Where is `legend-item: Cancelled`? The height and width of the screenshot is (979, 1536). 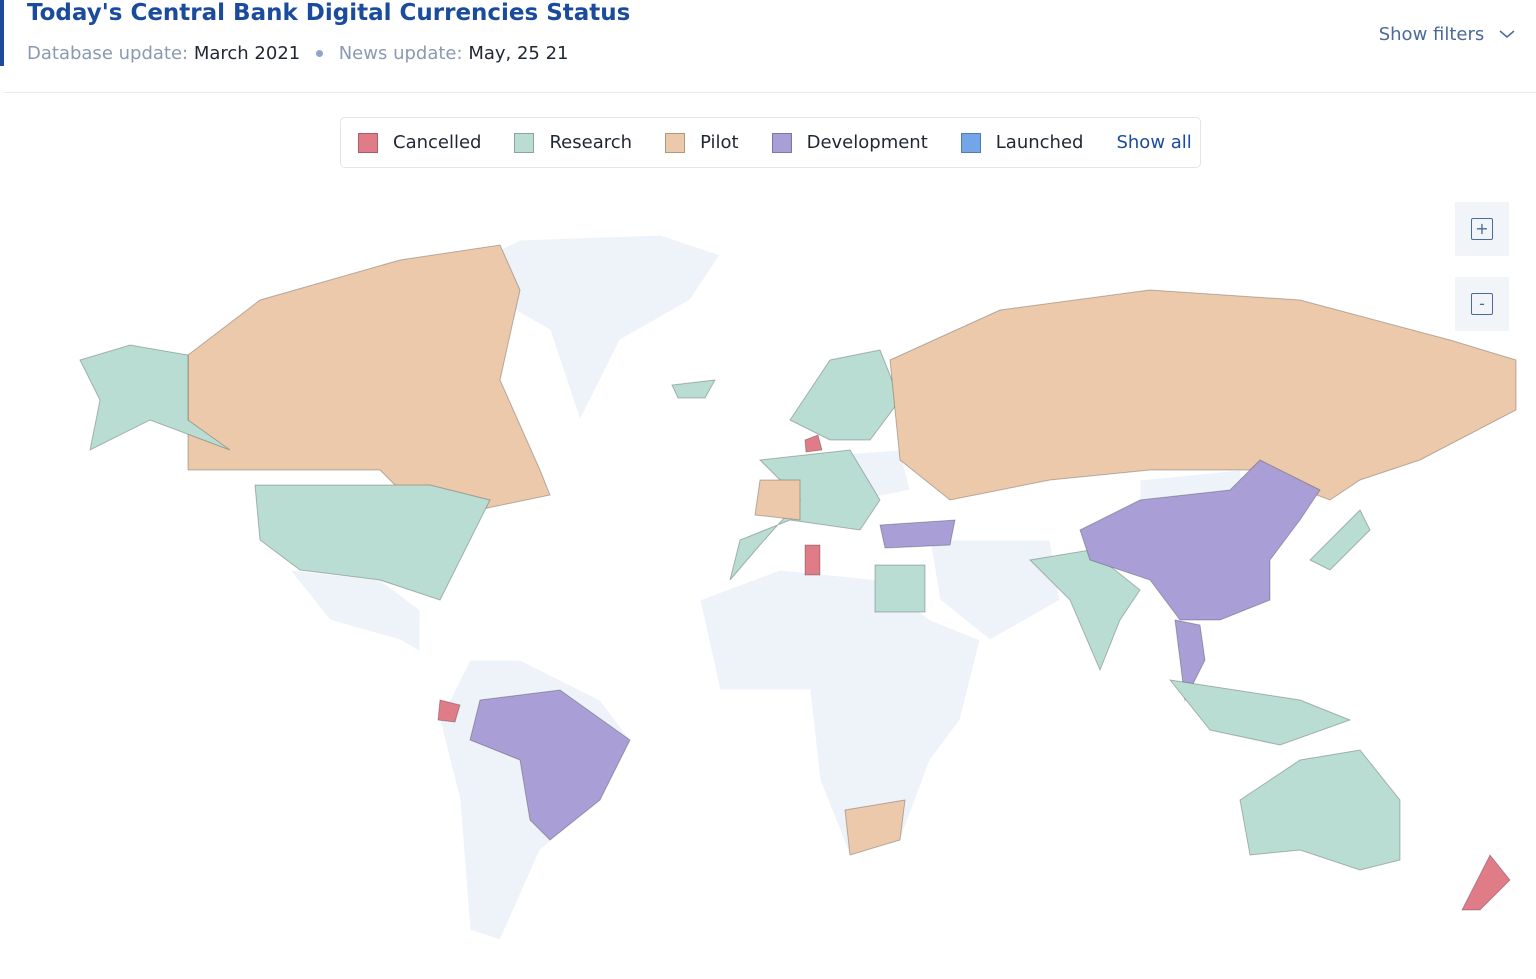 legend-item: Cancelled is located at coordinates (419, 142).